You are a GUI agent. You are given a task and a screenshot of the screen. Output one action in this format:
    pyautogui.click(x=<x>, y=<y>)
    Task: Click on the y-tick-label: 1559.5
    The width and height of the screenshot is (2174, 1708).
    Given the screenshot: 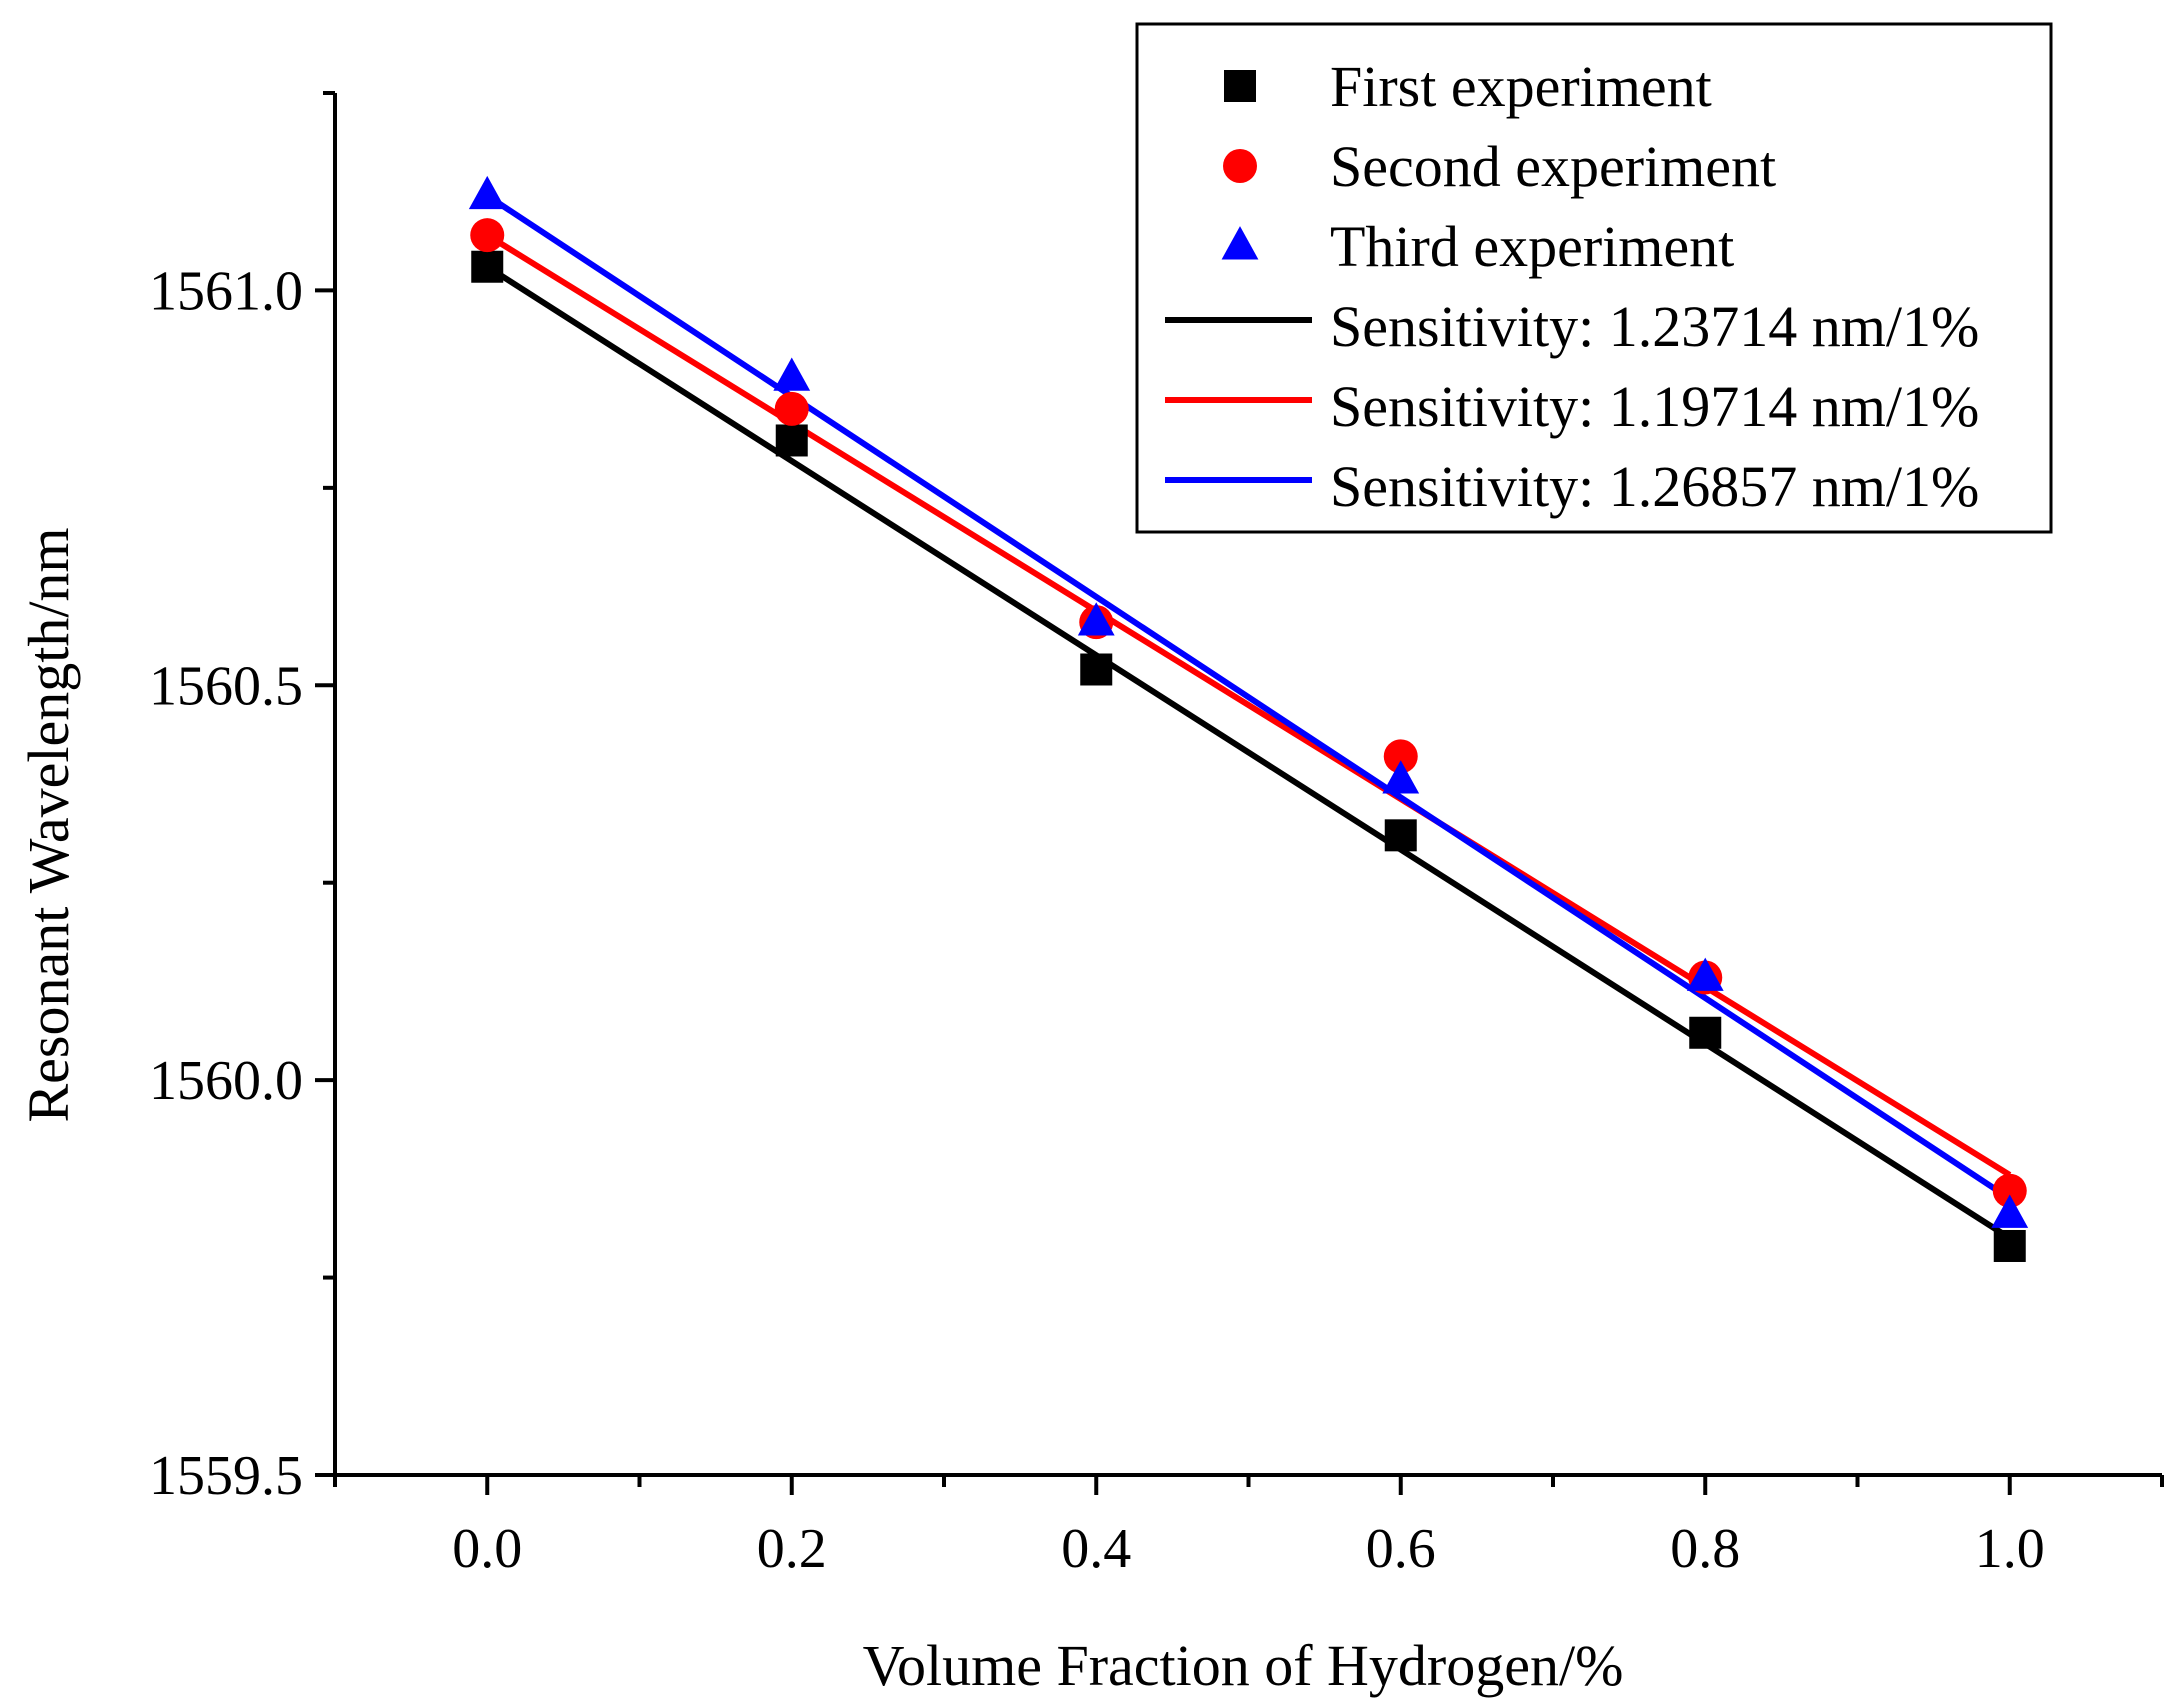 What is the action you would take?
    pyautogui.click(x=226, y=1476)
    